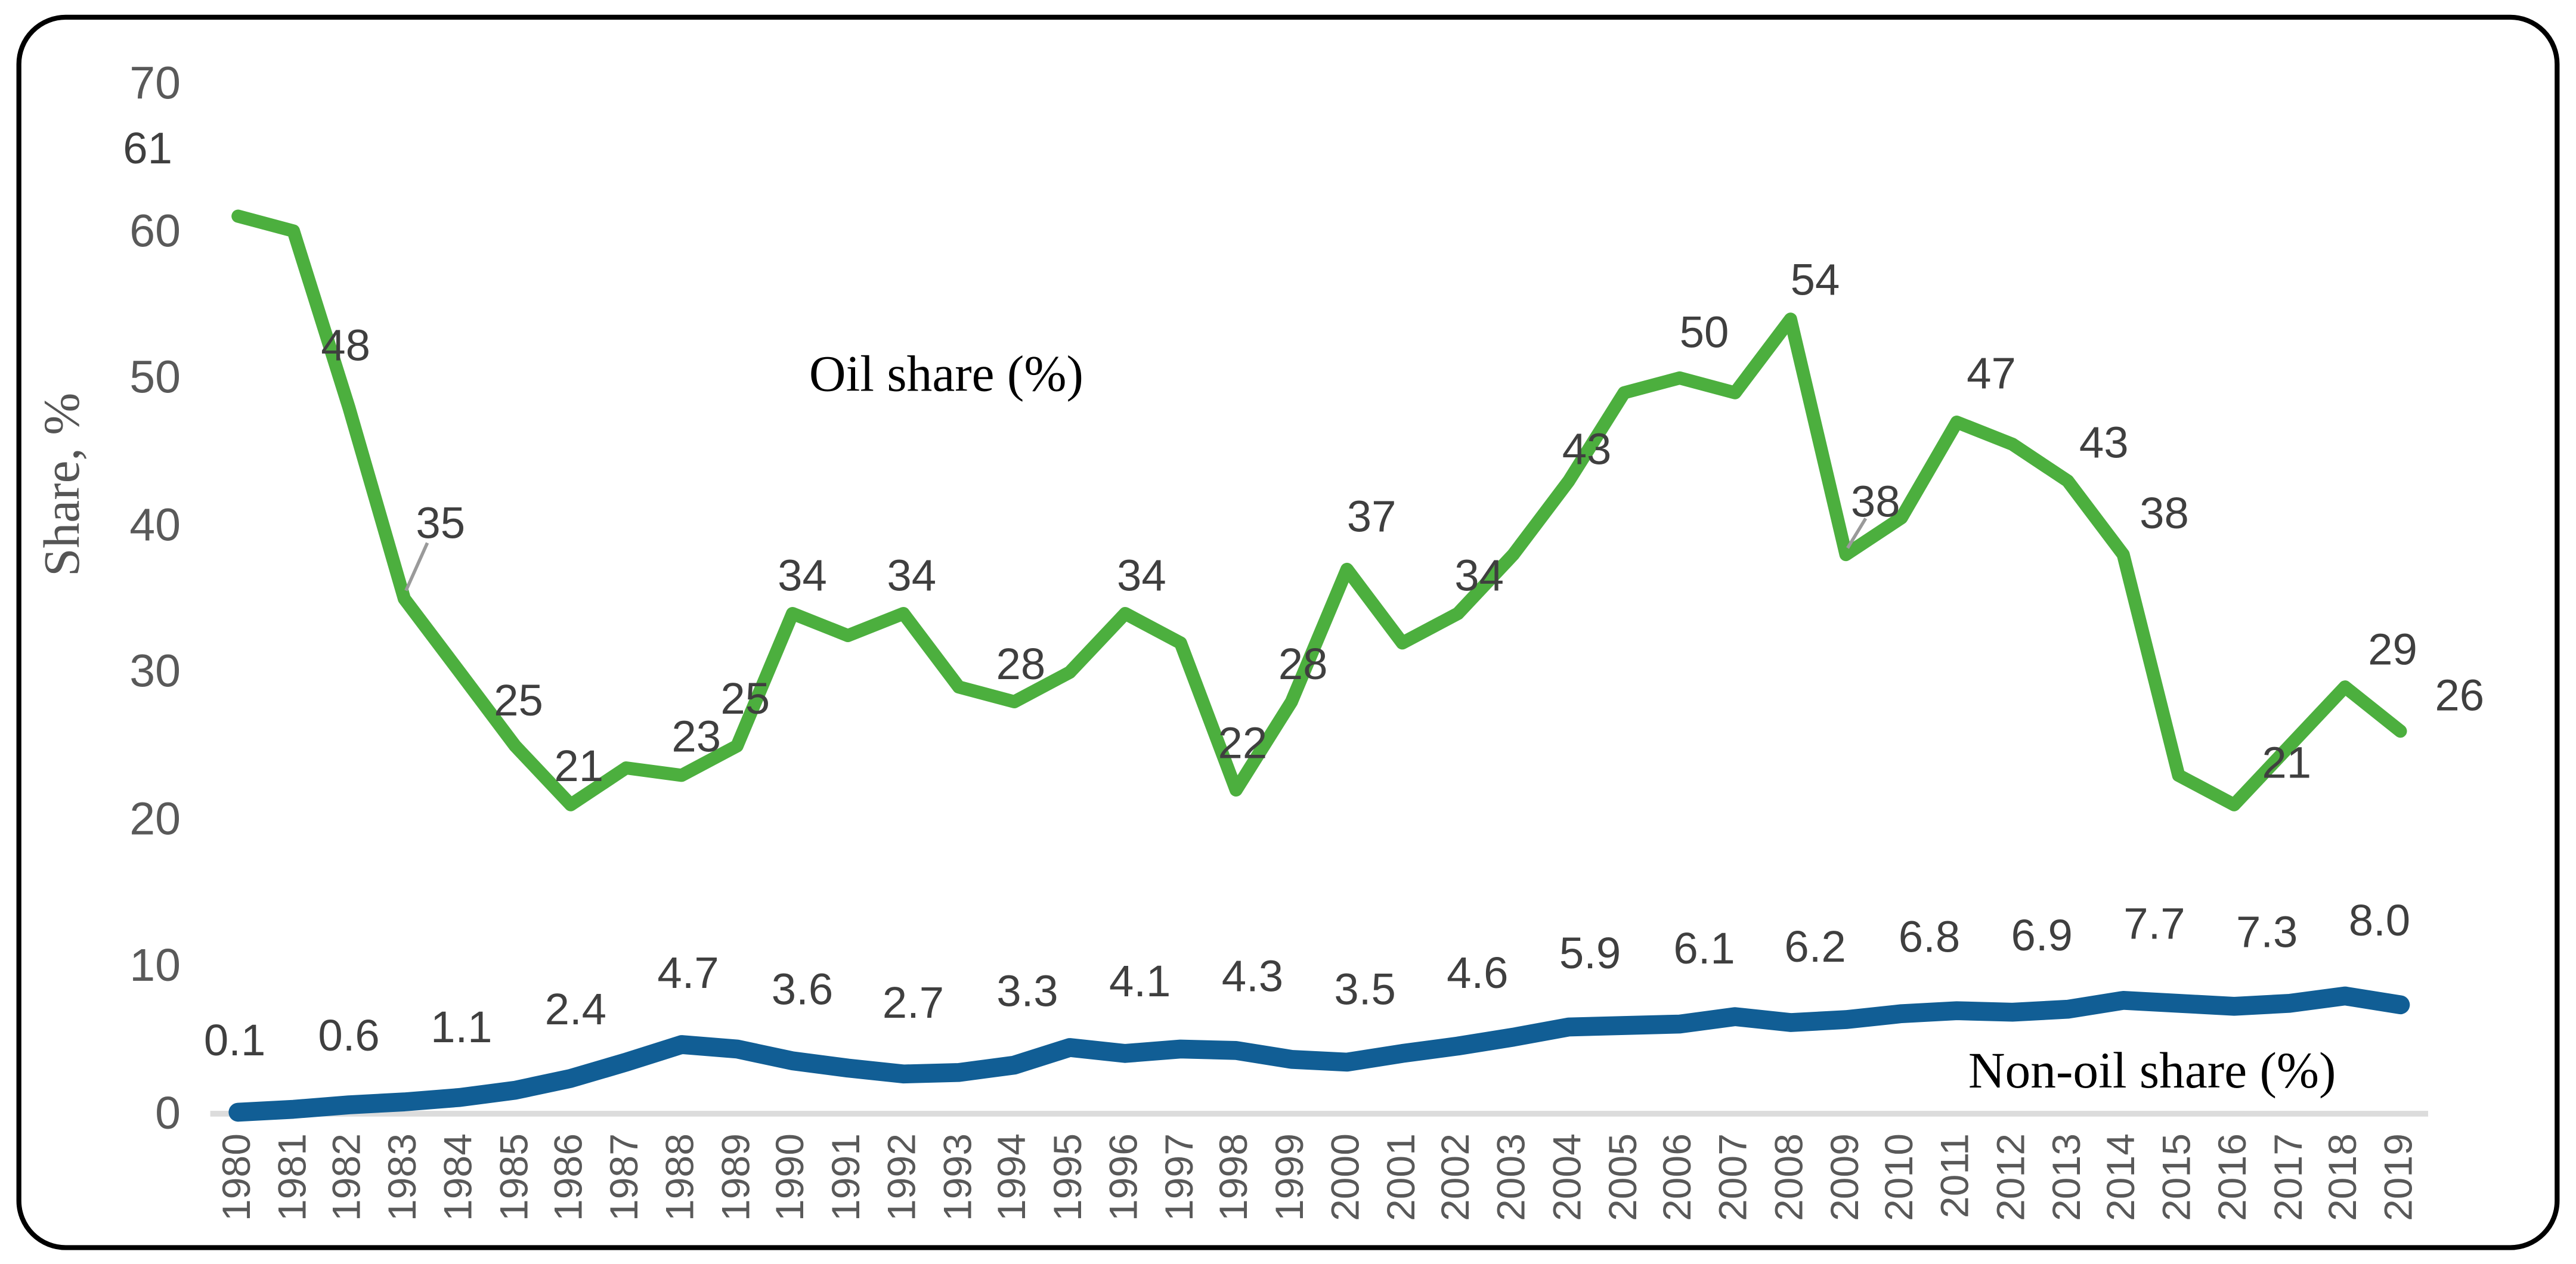 Image resolution: width=2576 pixels, height=1264 pixels. What do you see at coordinates (1568, 1177) in the screenshot?
I see `x-tick-label: 2004` at bounding box center [1568, 1177].